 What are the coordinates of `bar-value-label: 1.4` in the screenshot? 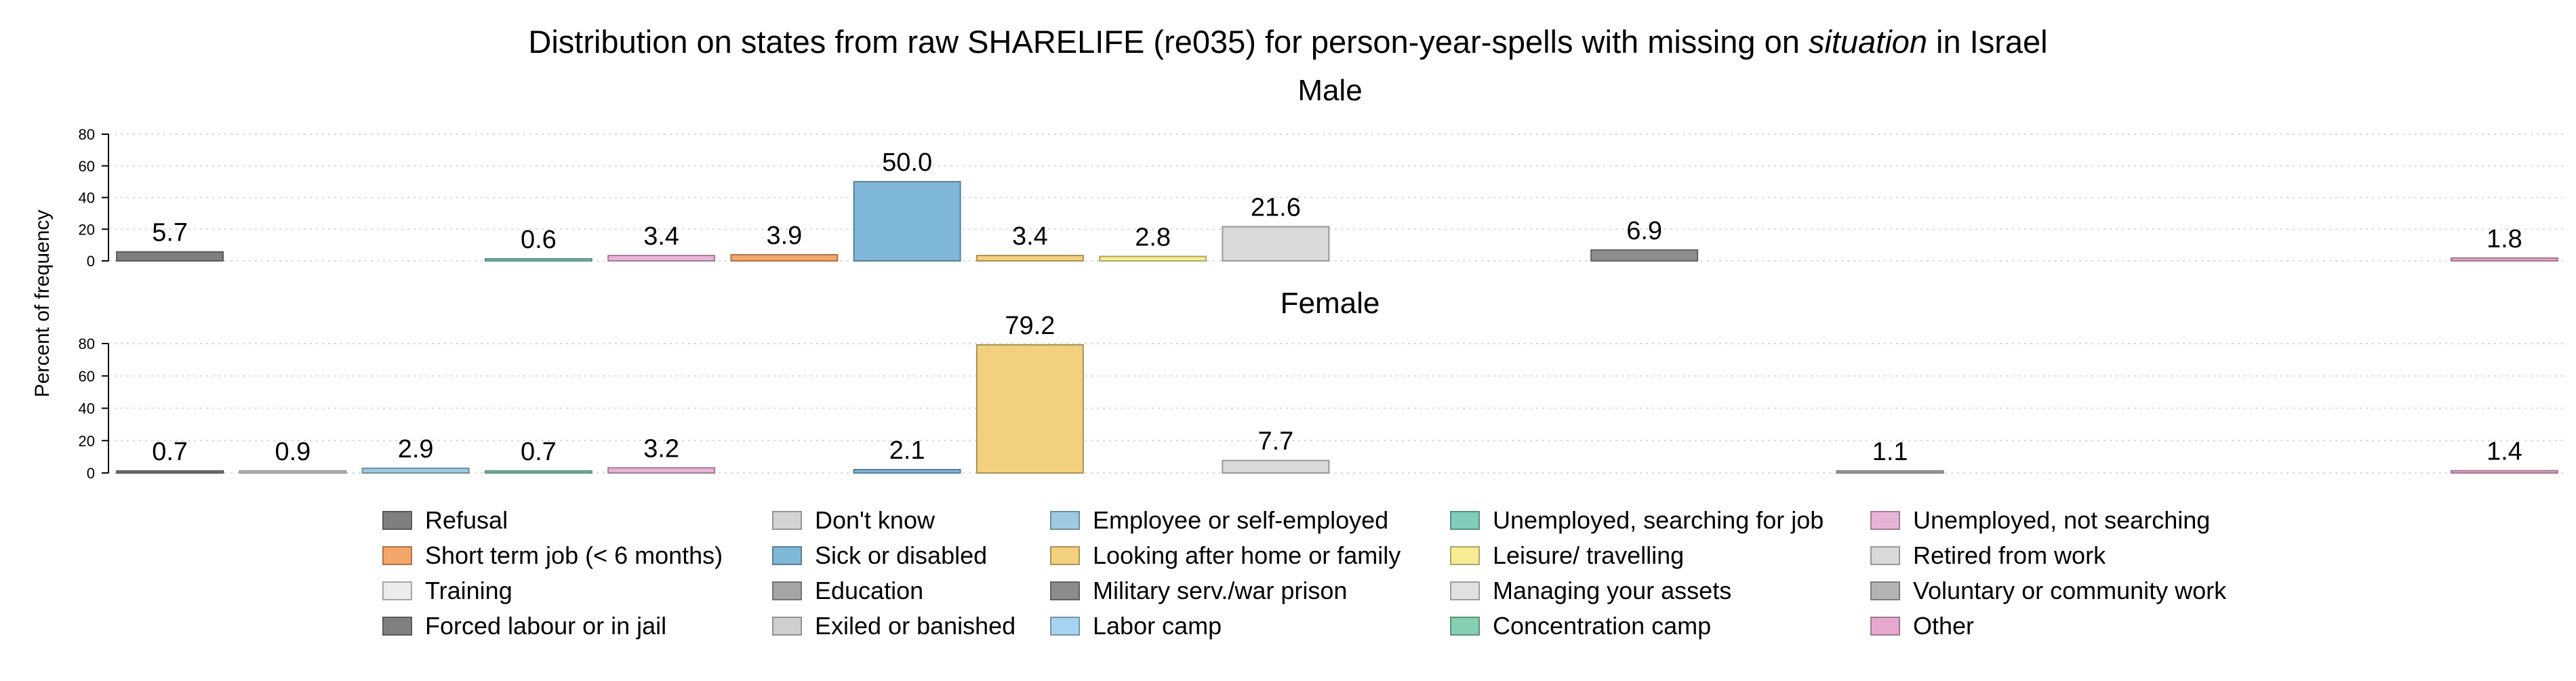 It's located at (2504, 452).